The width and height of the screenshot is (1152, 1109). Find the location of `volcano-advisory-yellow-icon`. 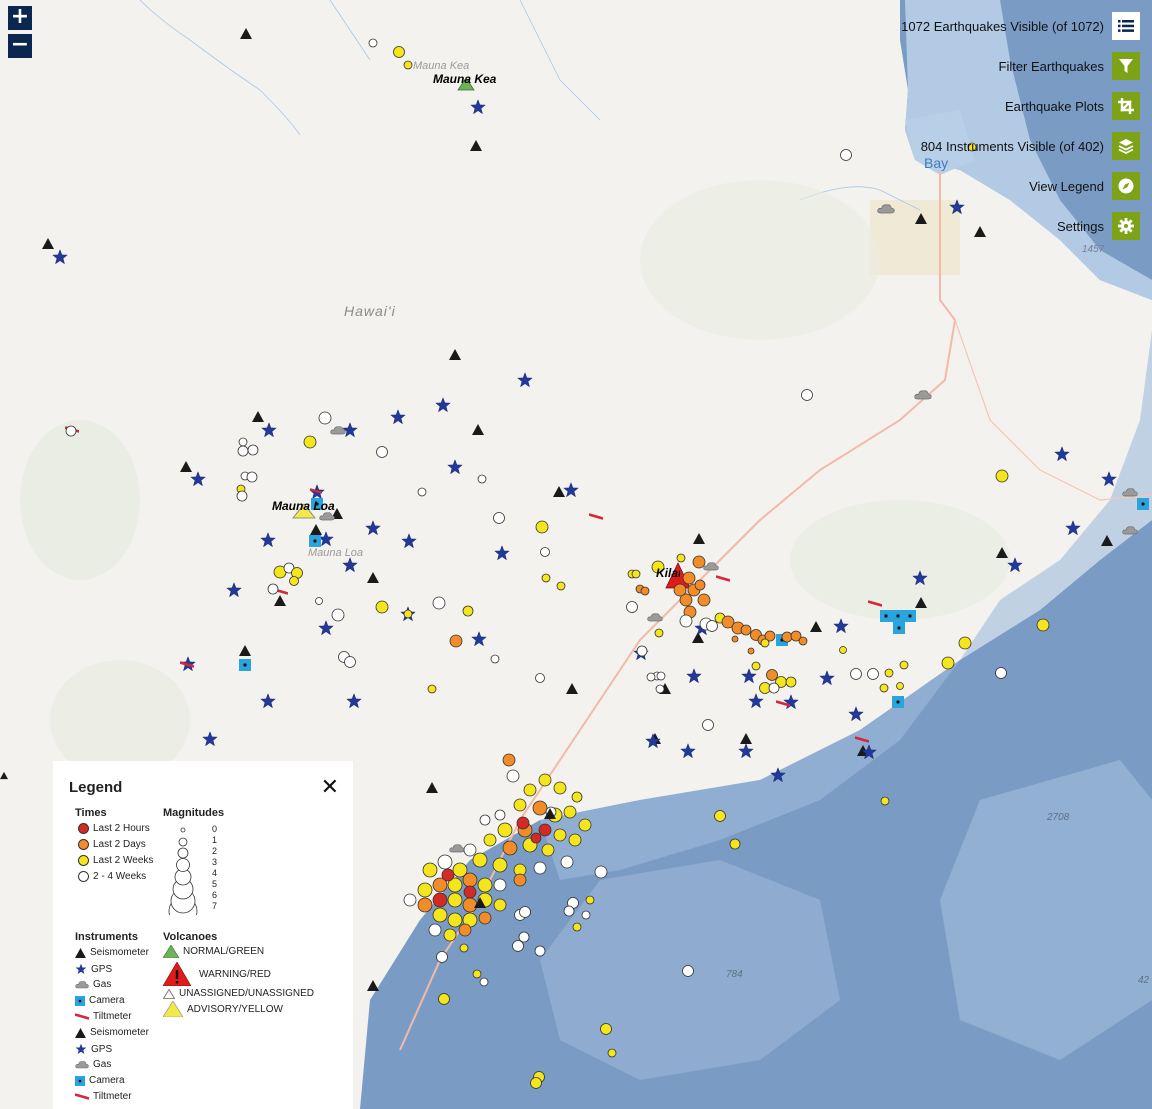

volcano-advisory-yellow-icon is located at coordinates (173, 1009).